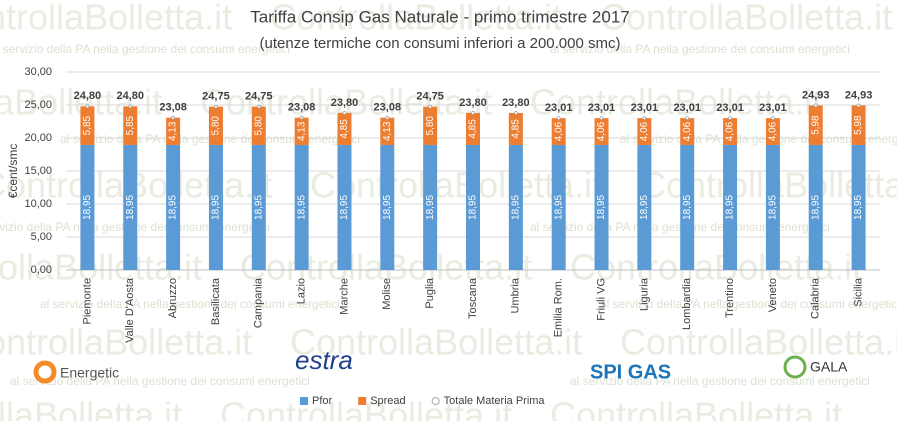 The image size is (897, 421). Describe the element at coordinates (87, 301) in the screenshot. I see `x-tick-label: Piemonte` at that location.